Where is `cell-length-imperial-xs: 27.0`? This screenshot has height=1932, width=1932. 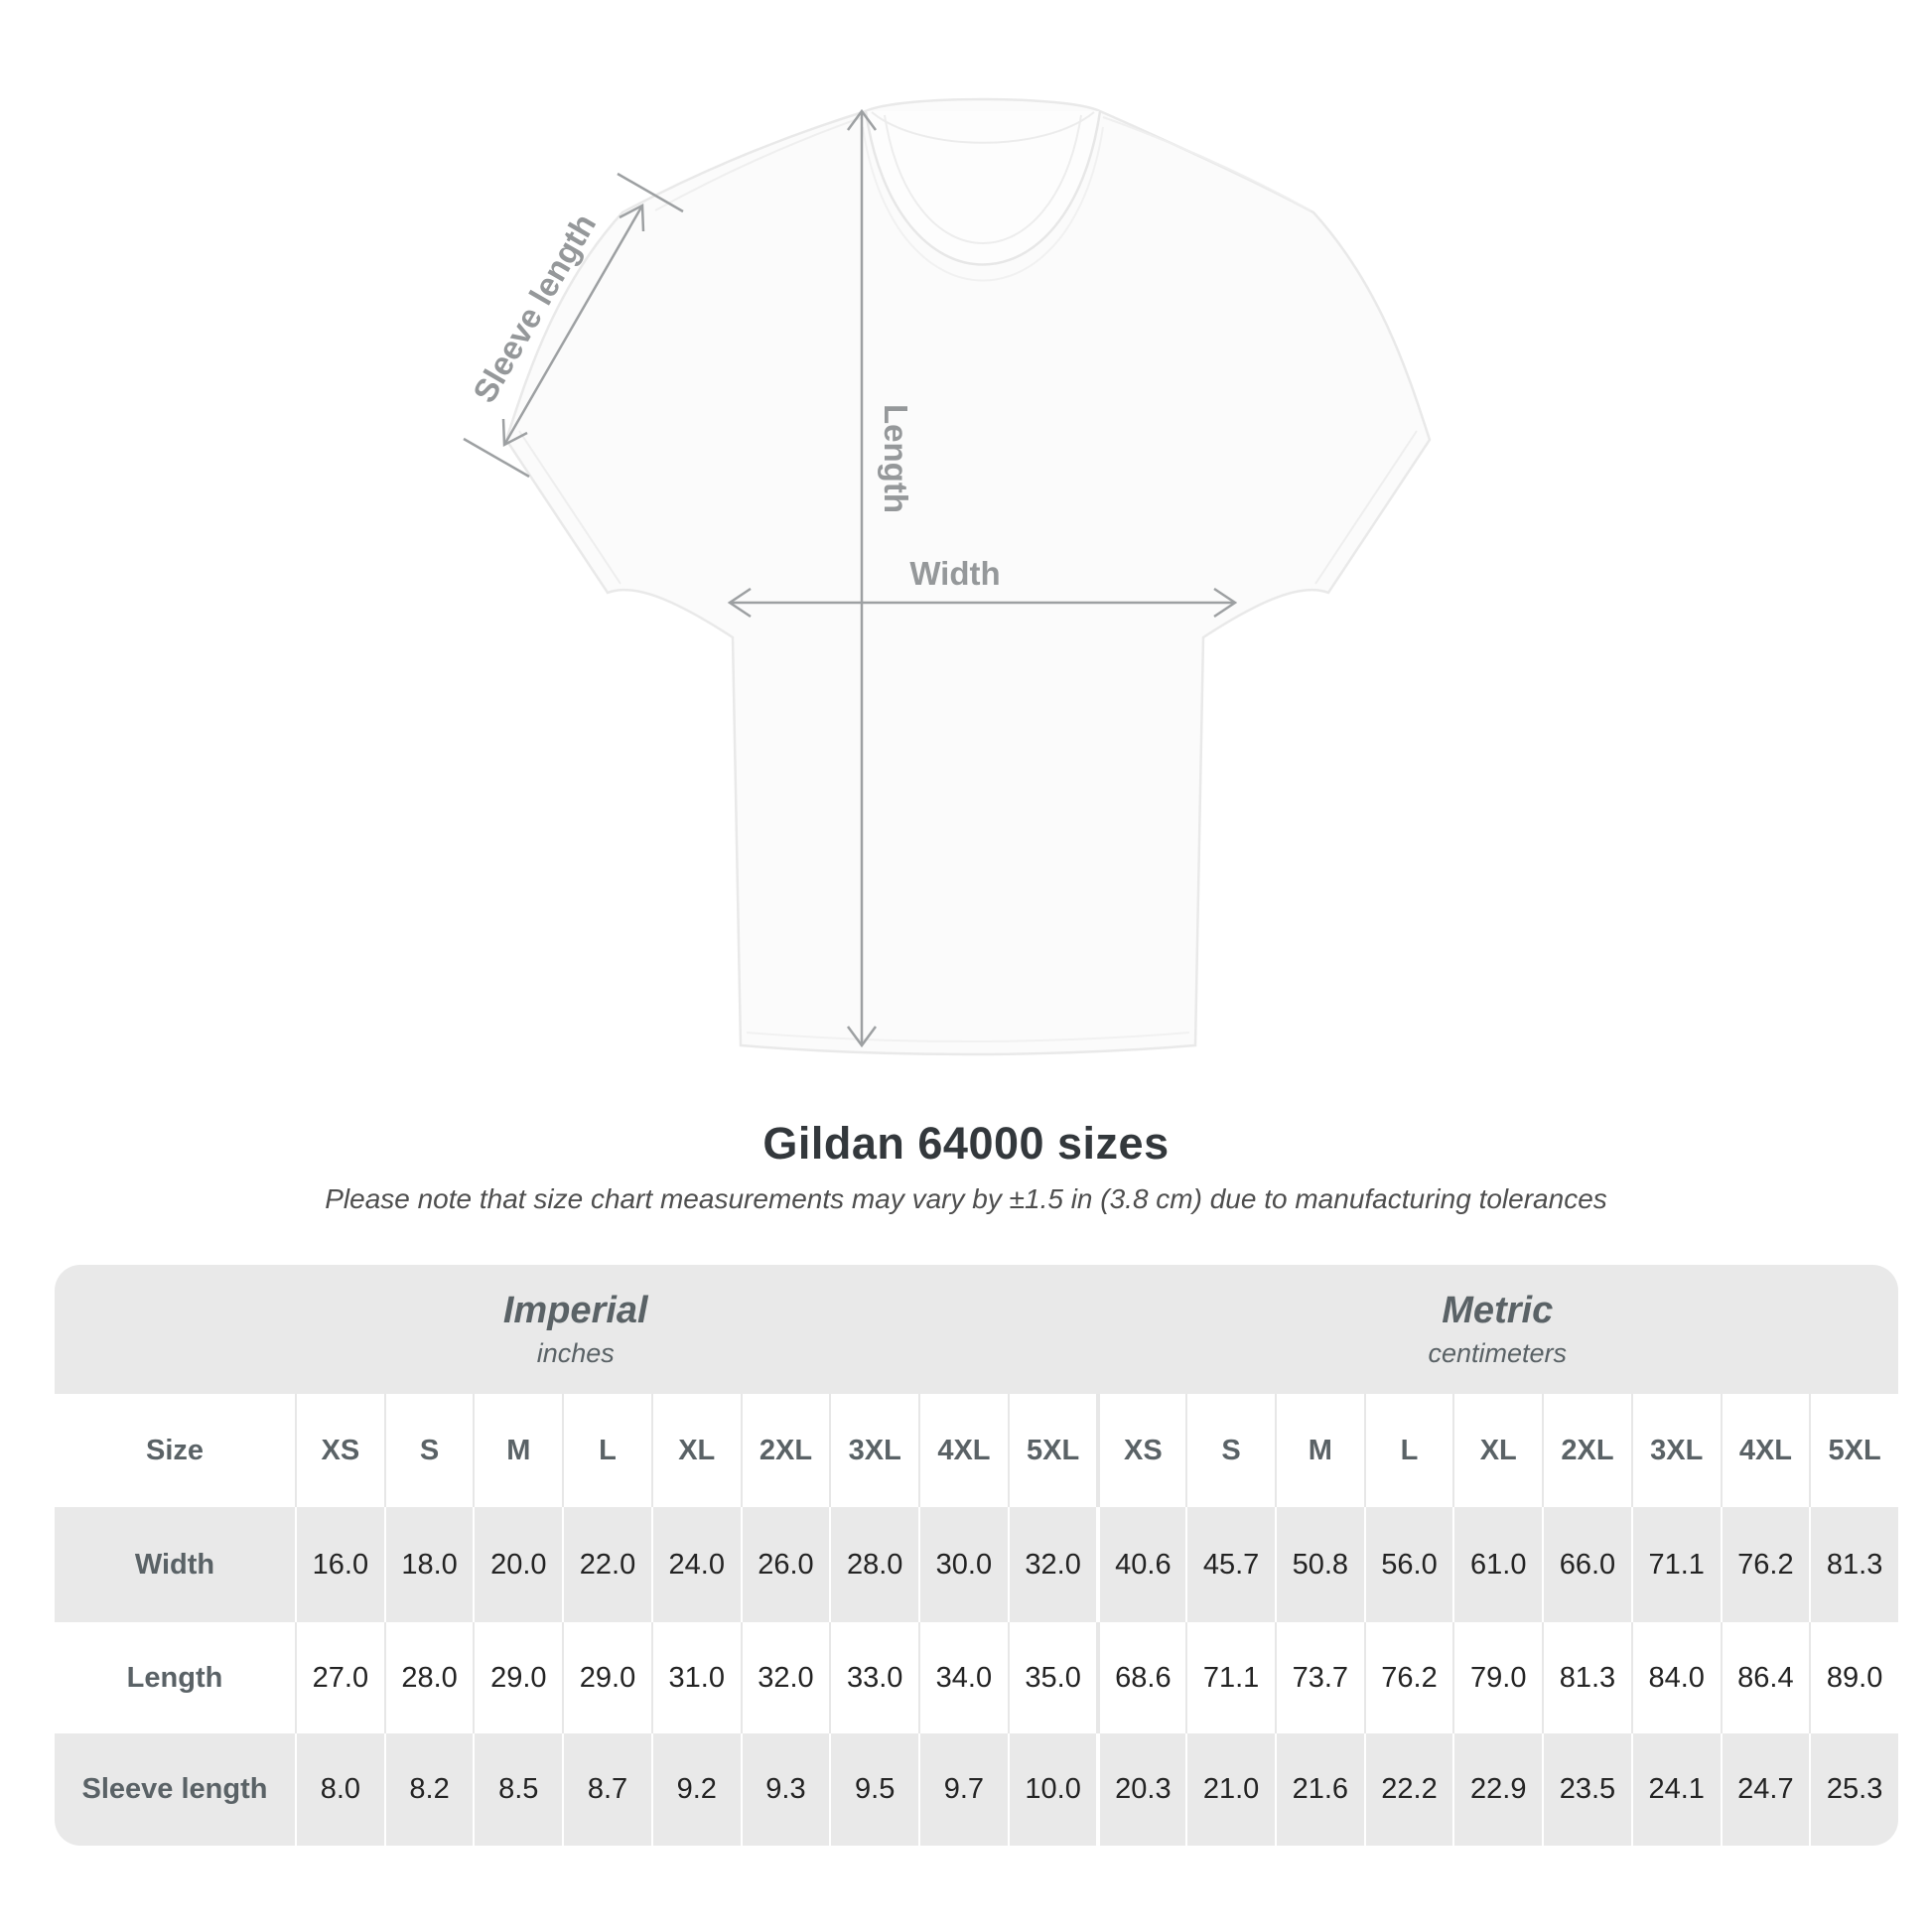 cell-length-imperial-xs: 27.0 is located at coordinates (340, 1677).